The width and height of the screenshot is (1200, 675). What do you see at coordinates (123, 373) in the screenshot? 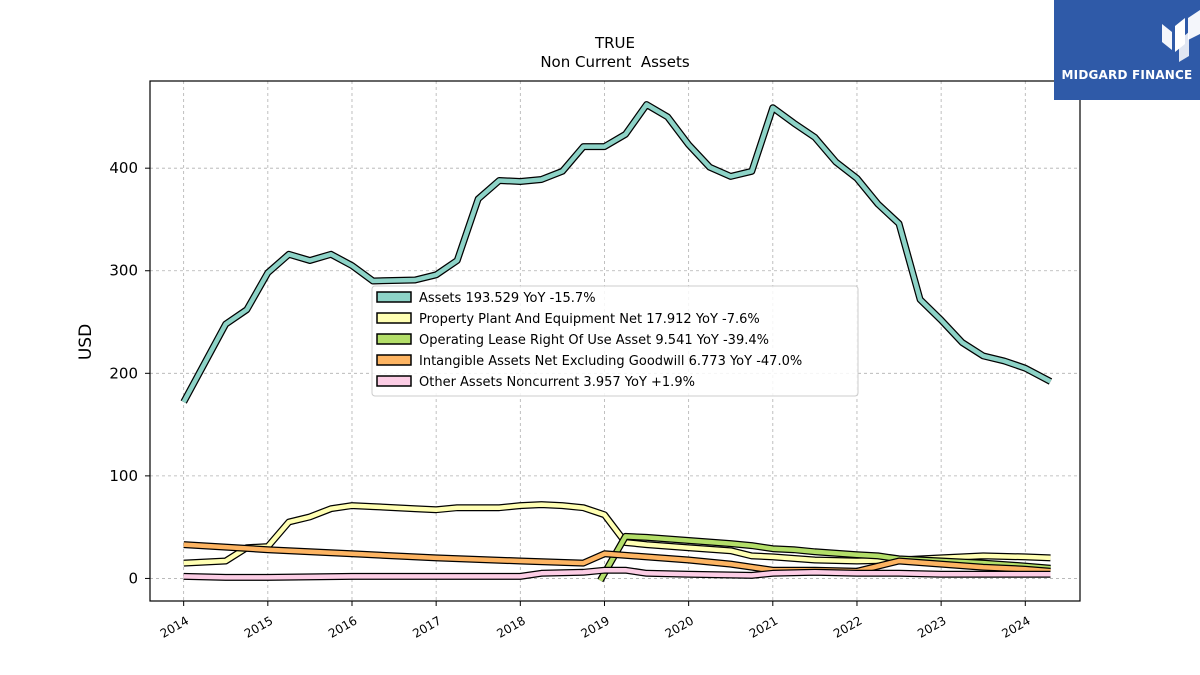
I see `y-tick-label: 200` at bounding box center [123, 373].